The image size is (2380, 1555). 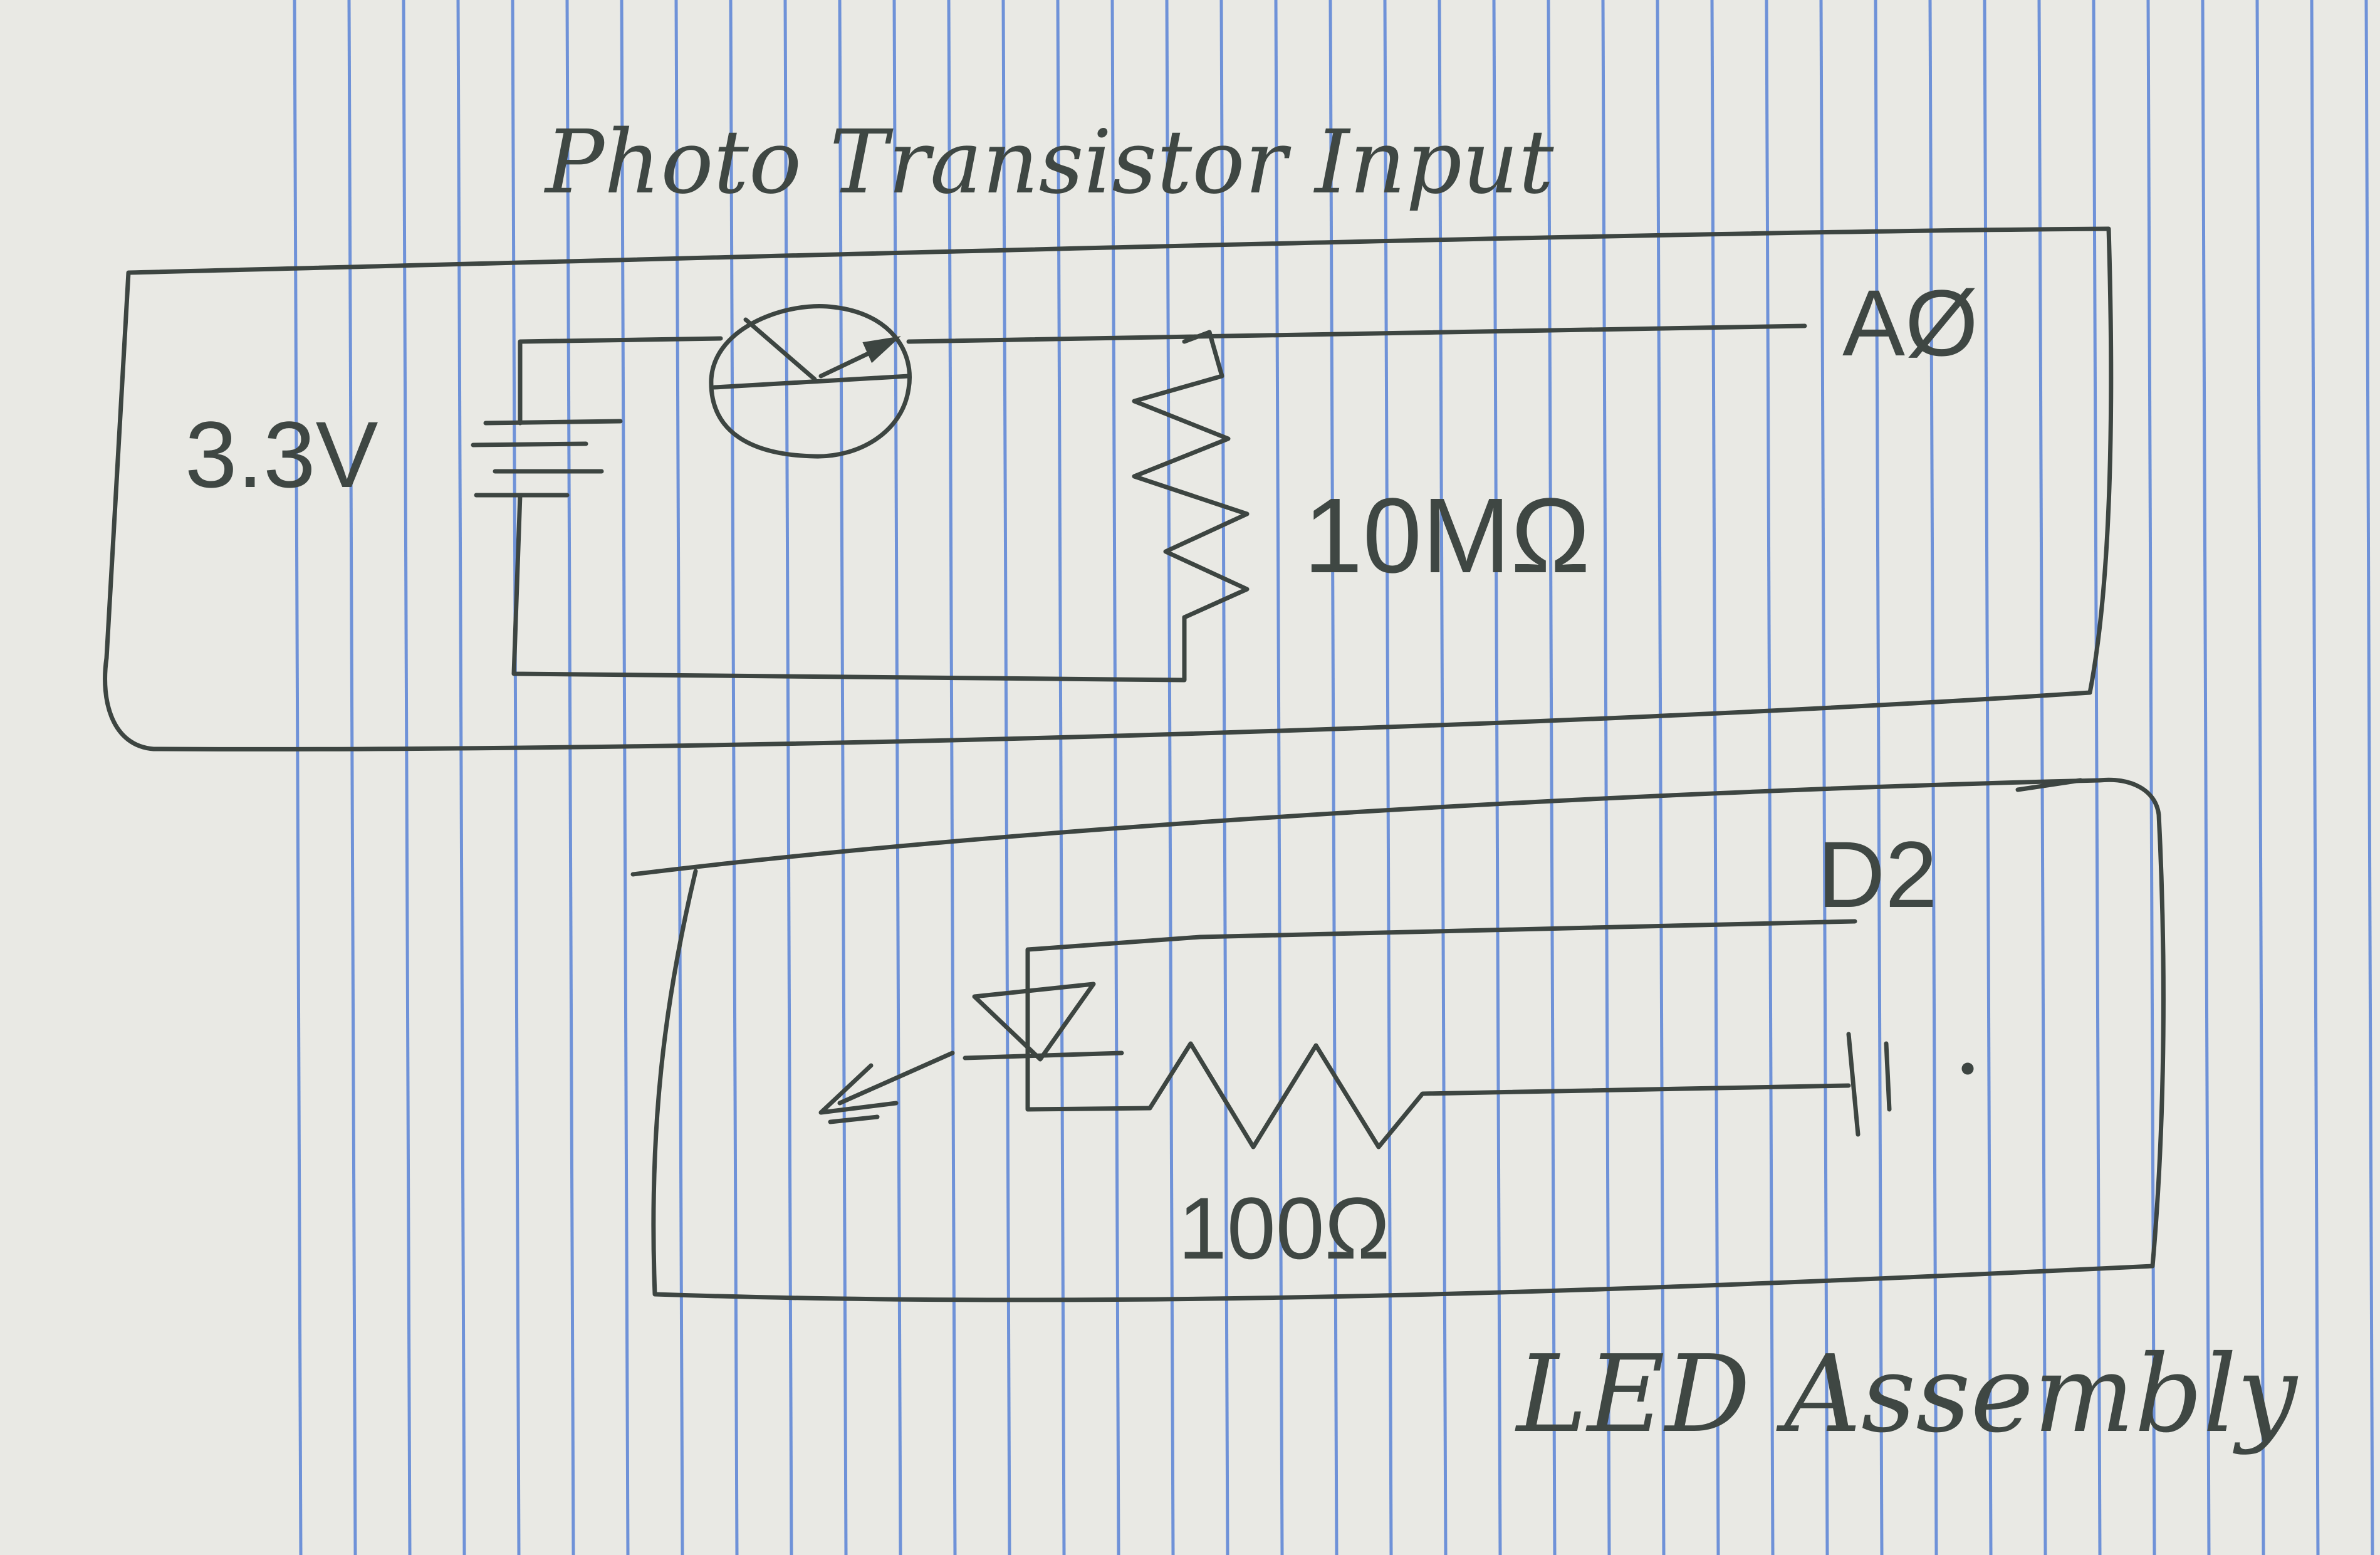 What do you see at coordinates (1049, 163) in the screenshot?
I see `photo-section-title: Photo Transistor Input` at bounding box center [1049, 163].